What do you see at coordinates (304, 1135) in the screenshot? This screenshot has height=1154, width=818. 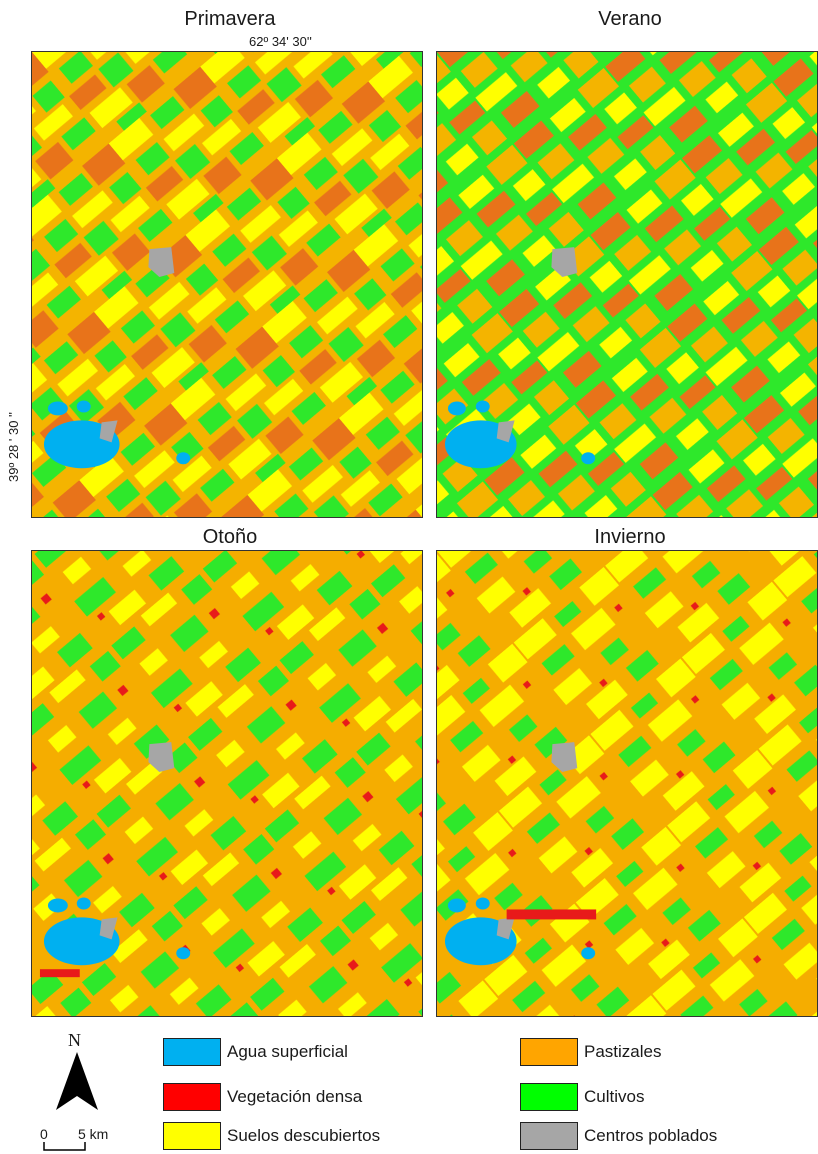 I see `legend-label: Suelos descubiertos` at bounding box center [304, 1135].